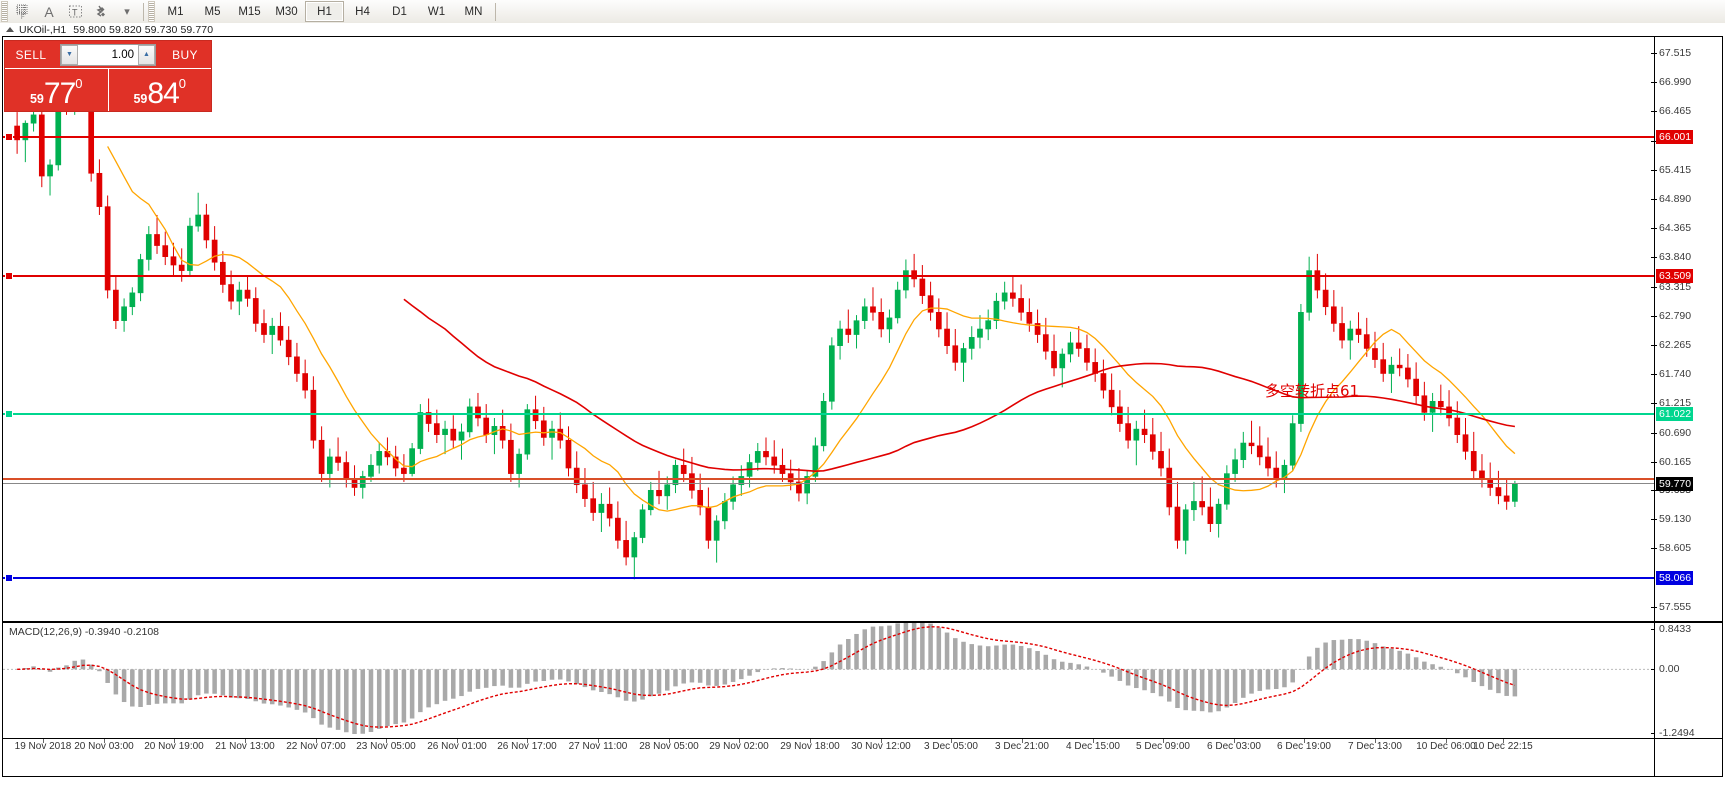 The image size is (1725, 794). Describe the element at coordinates (862, 738) in the screenshot. I see `time-axis-divider` at that location.